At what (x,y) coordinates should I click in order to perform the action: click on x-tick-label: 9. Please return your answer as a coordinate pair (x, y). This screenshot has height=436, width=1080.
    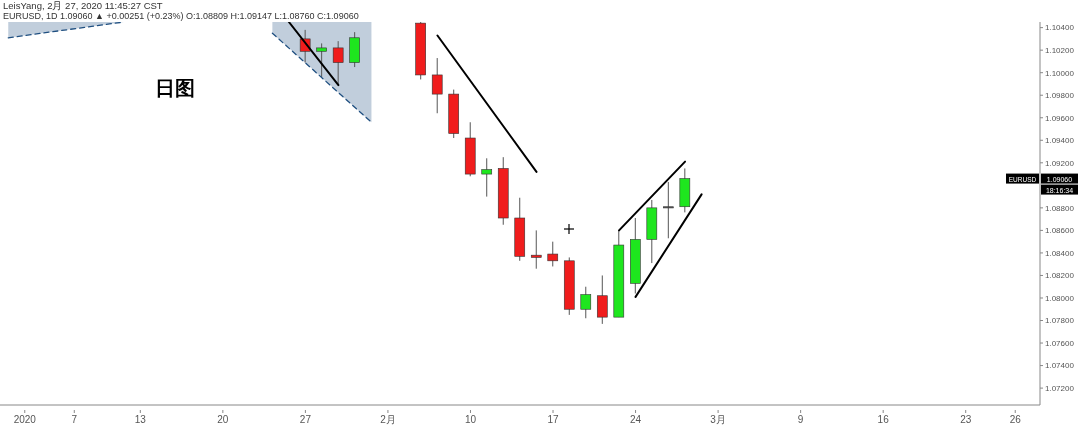
    Looking at the image, I should click on (800, 419).